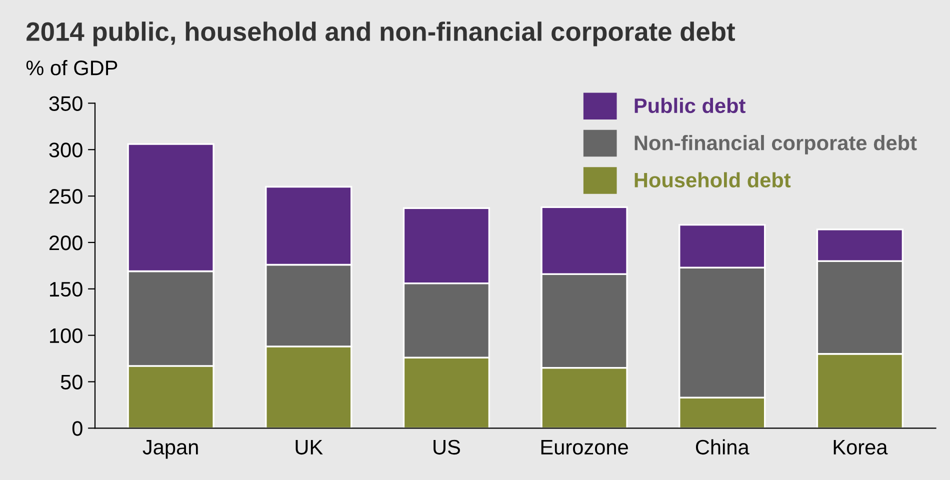 The image size is (950, 480). What do you see at coordinates (584, 447) in the screenshot?
I see `x-tick-label: Eurozone` at bounding box center [584, 447].